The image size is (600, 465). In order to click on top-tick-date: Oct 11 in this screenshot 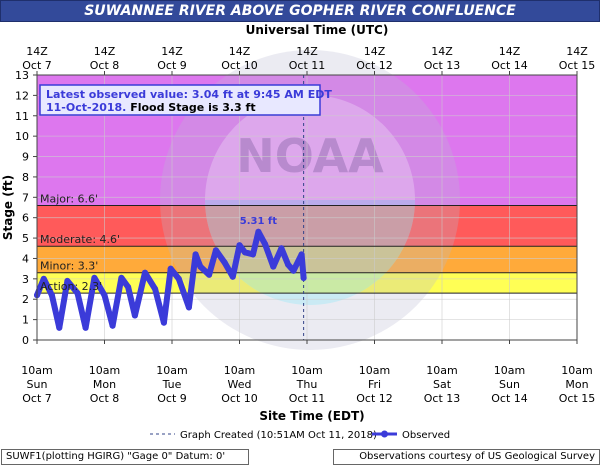, I will do `click(307, 65)`.